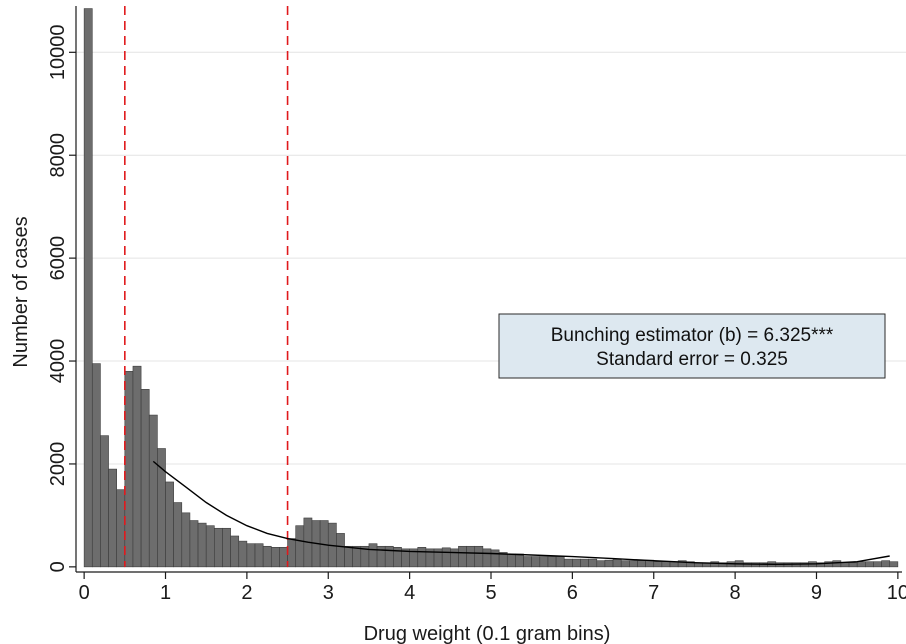  Describe the element at coordinates (84, 593) in the screenshot. I see `x-tick-label: 0` at that location.